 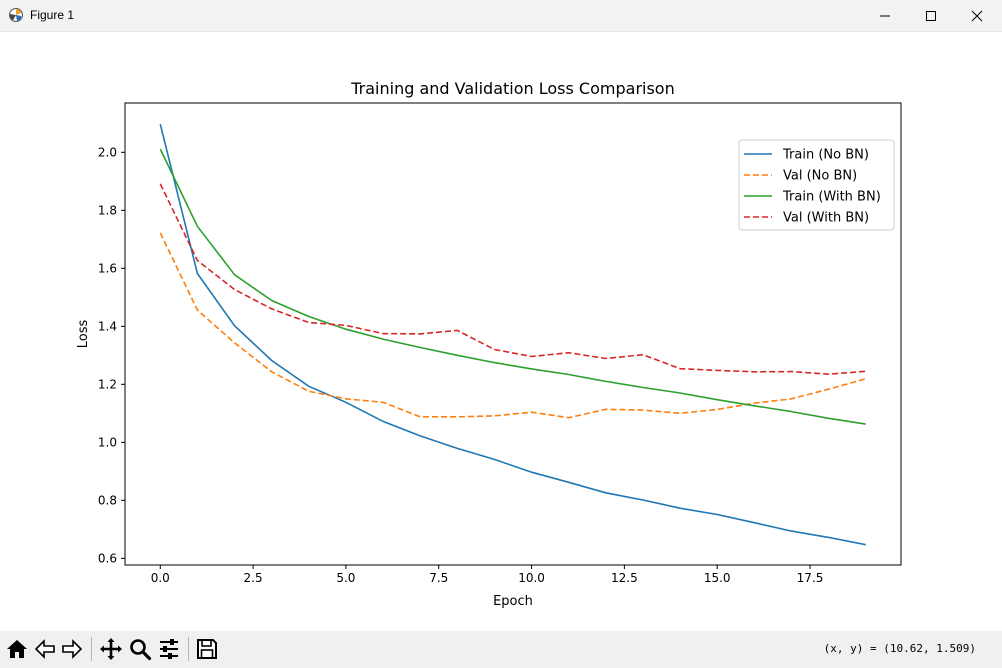 What do you see at coordinates (253, 578) in the screenshot?
I see `x-tick-label: 2.5` at bounding box center [253, 578].